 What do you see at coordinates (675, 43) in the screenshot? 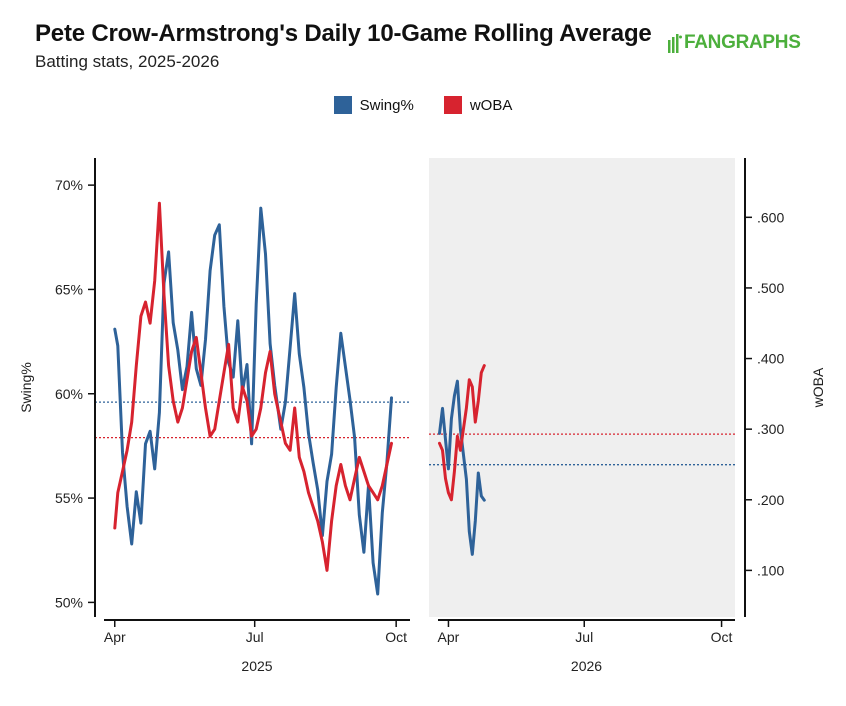
I see `logo-icon` at bounding box center [675, 43].